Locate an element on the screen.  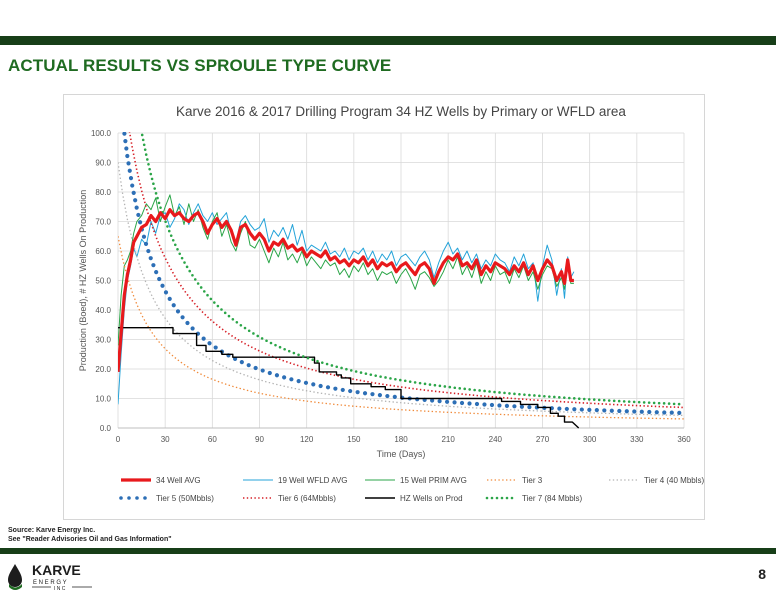
y-tick-label: 30.0 is located at coordinates (103, 340).